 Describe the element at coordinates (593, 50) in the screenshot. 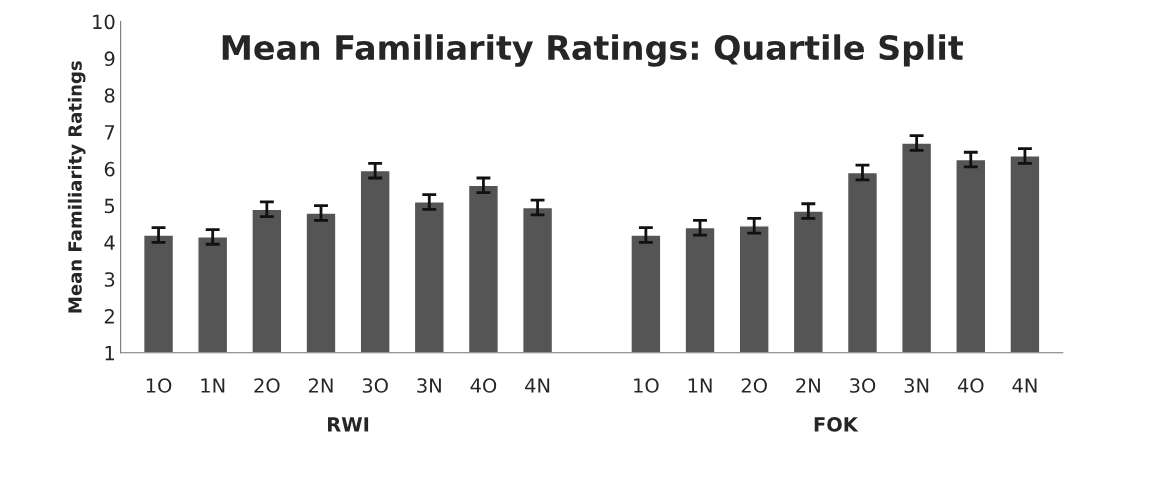

I see `chart-title: Mean Familiarity Ratings: Quartile Split` at that location.